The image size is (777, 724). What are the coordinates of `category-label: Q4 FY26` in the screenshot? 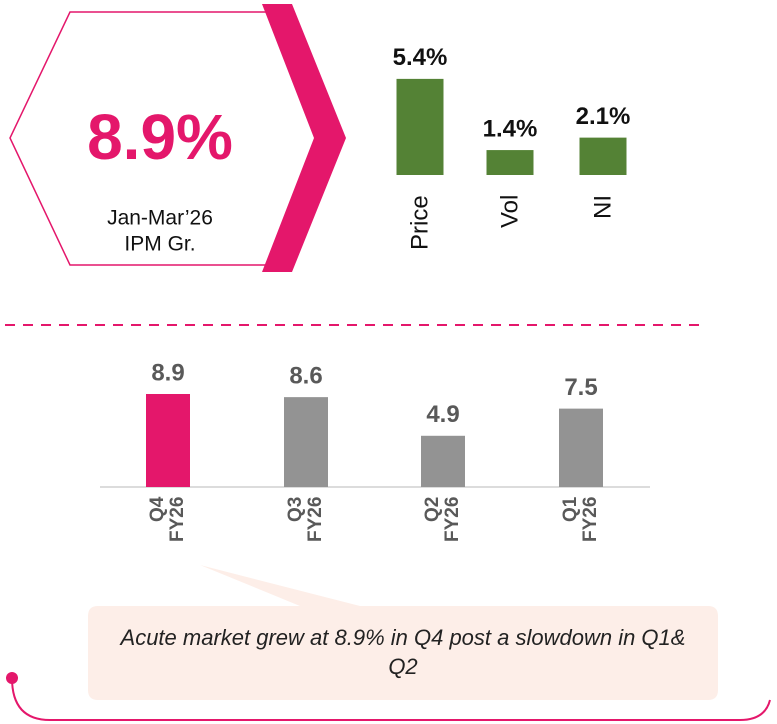 It's located at (167, 520).